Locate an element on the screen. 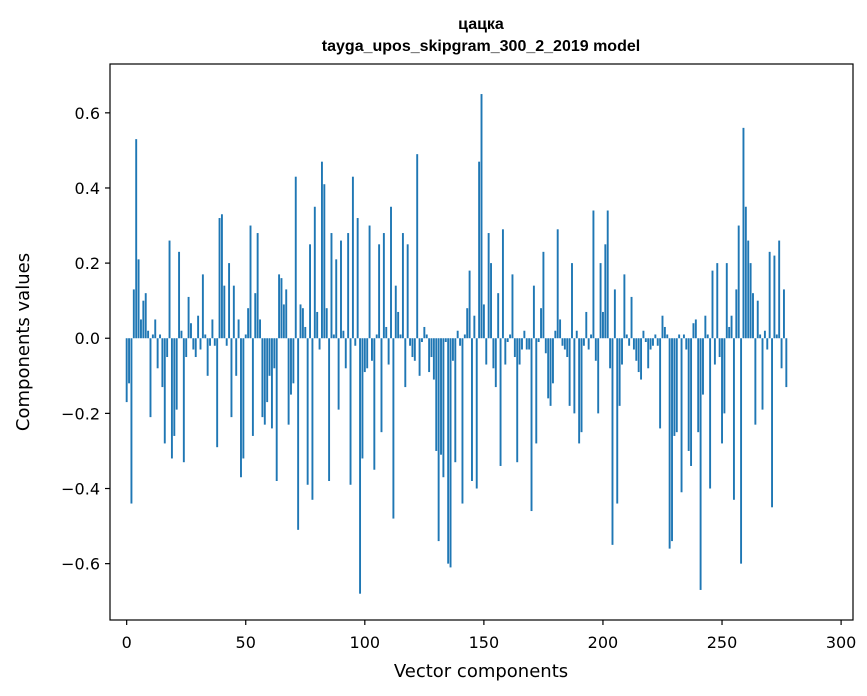 The width and height of the screenshot is (867, 696). x-axis-label: Vector components is located at coordinates (481, 671).